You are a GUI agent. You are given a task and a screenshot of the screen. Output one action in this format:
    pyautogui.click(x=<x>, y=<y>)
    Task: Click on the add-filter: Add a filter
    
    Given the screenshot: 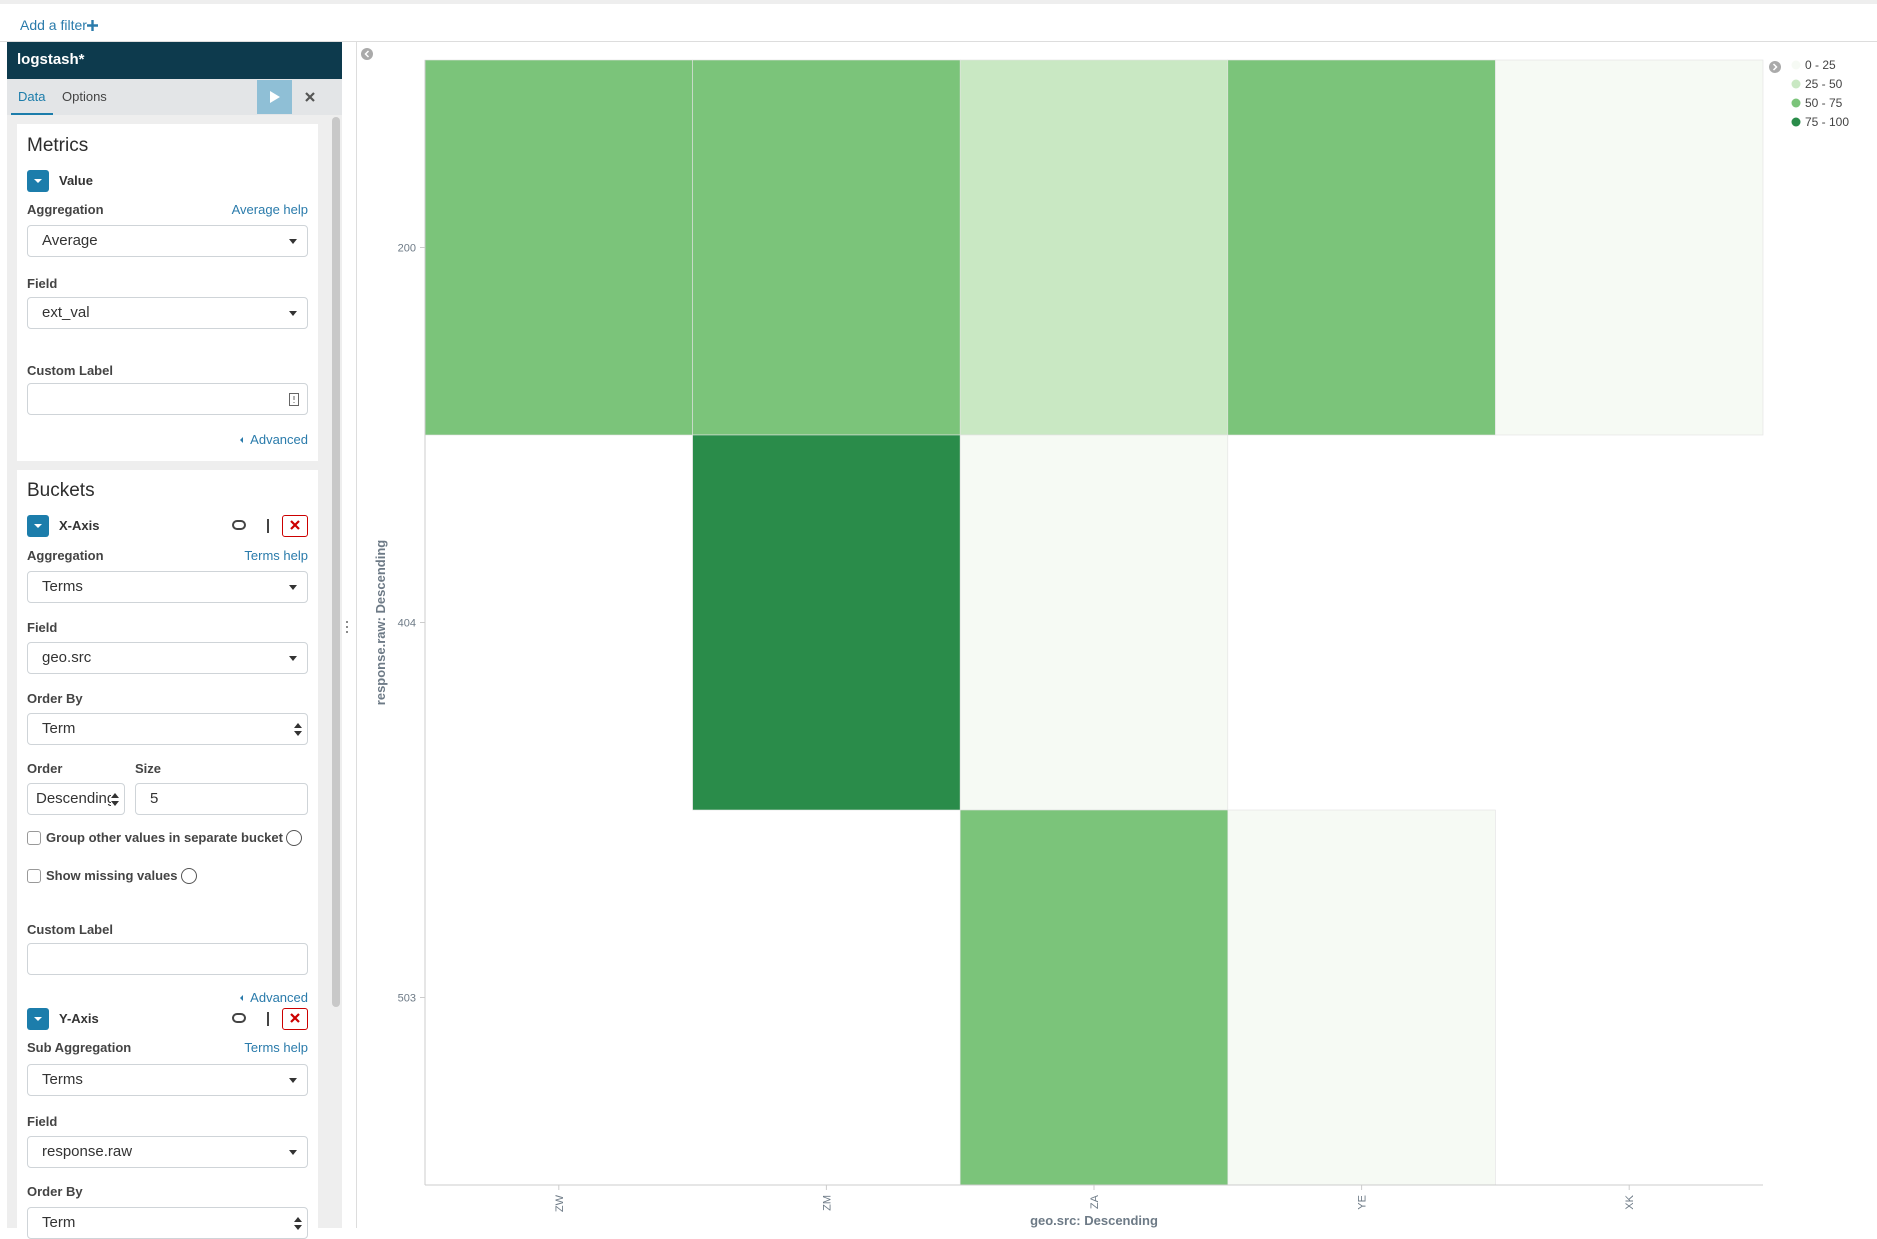 What is the action you would take?
    pyautogui.click(x=53, y=25)
    